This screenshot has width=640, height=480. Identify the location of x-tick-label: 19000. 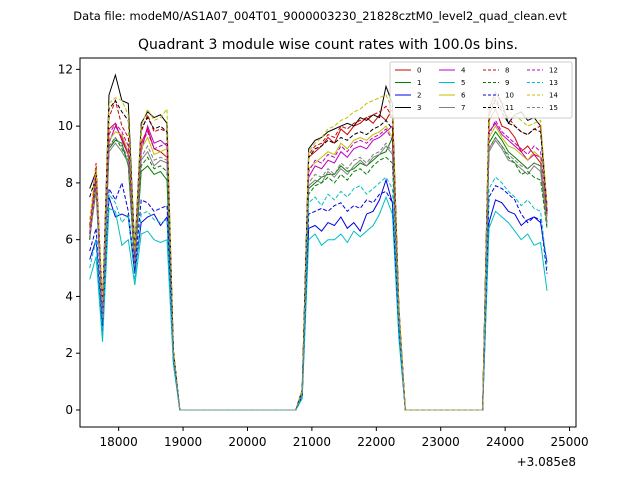
(183, 442).